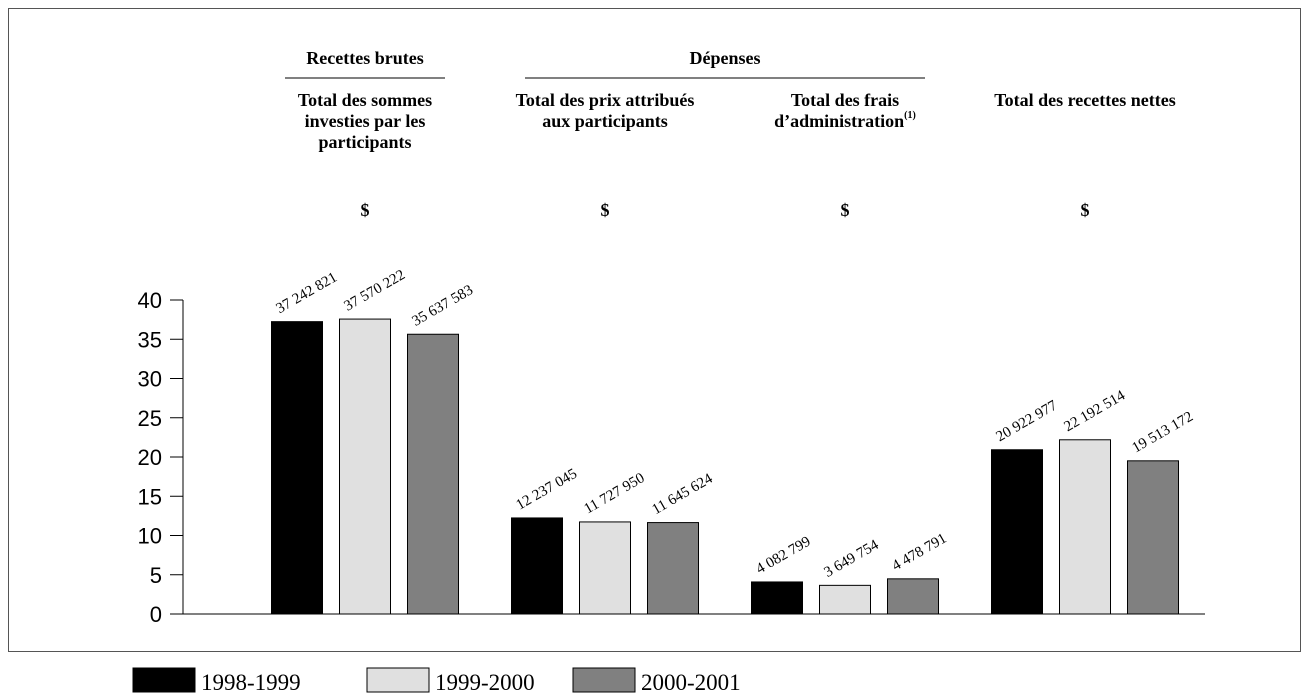  I want to click on y-tick-label: 25, so click(150, 418).